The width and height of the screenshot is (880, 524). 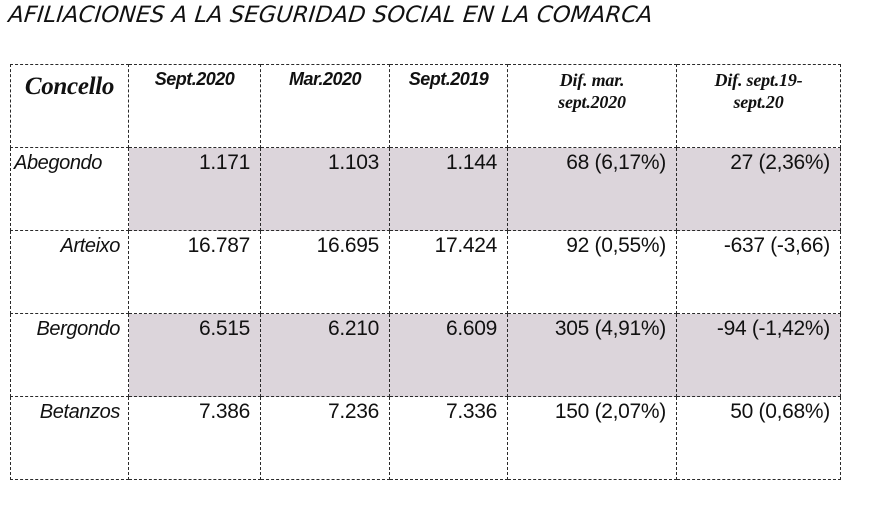 I want to click on cell-concello: Arteixo, so click(x=69, y=272).